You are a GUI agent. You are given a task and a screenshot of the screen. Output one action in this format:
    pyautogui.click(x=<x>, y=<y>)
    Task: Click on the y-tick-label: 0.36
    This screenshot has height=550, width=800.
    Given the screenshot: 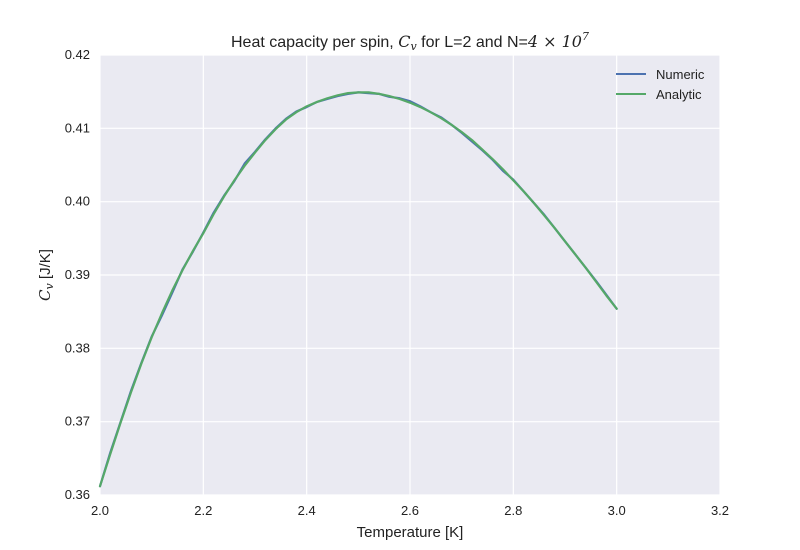 What is the action you would take?
    pyautogui.click(x=77, y=494)
    